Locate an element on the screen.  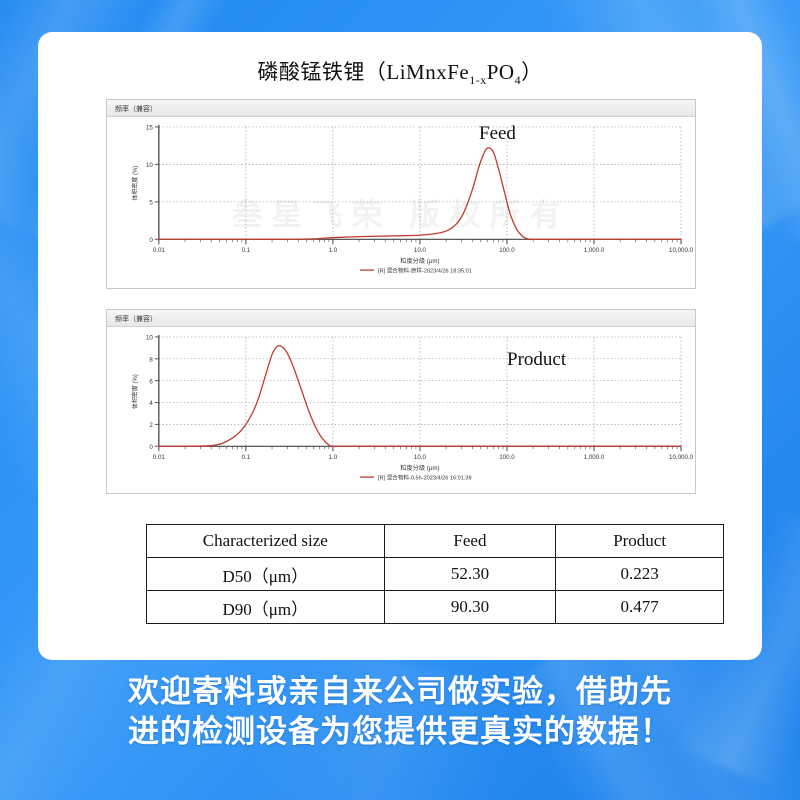
promo-banner: 欢迎寄料或亲自来公司做实验，借助先 进的检测设备为您提供更真实的数据！ is located at coordinates (400, 712).